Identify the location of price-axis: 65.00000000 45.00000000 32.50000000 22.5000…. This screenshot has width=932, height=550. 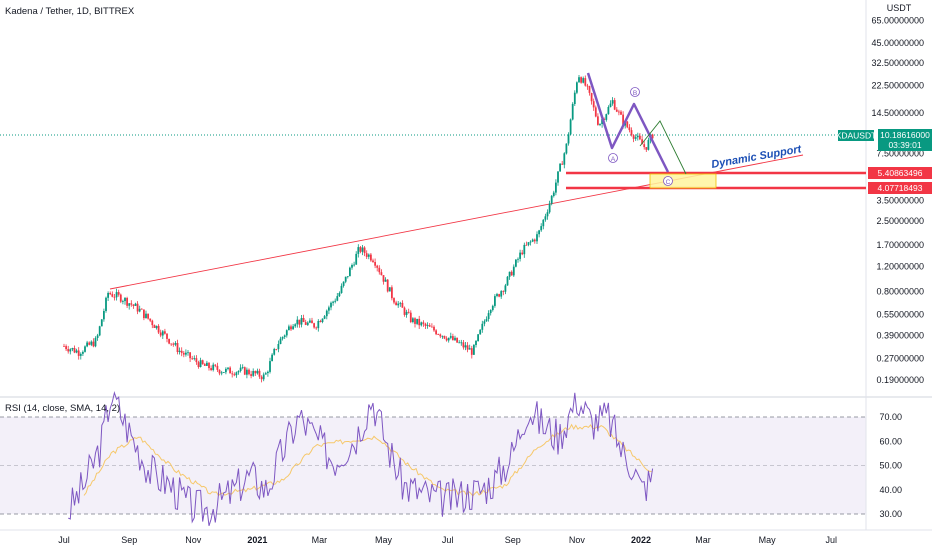
(897, 200).